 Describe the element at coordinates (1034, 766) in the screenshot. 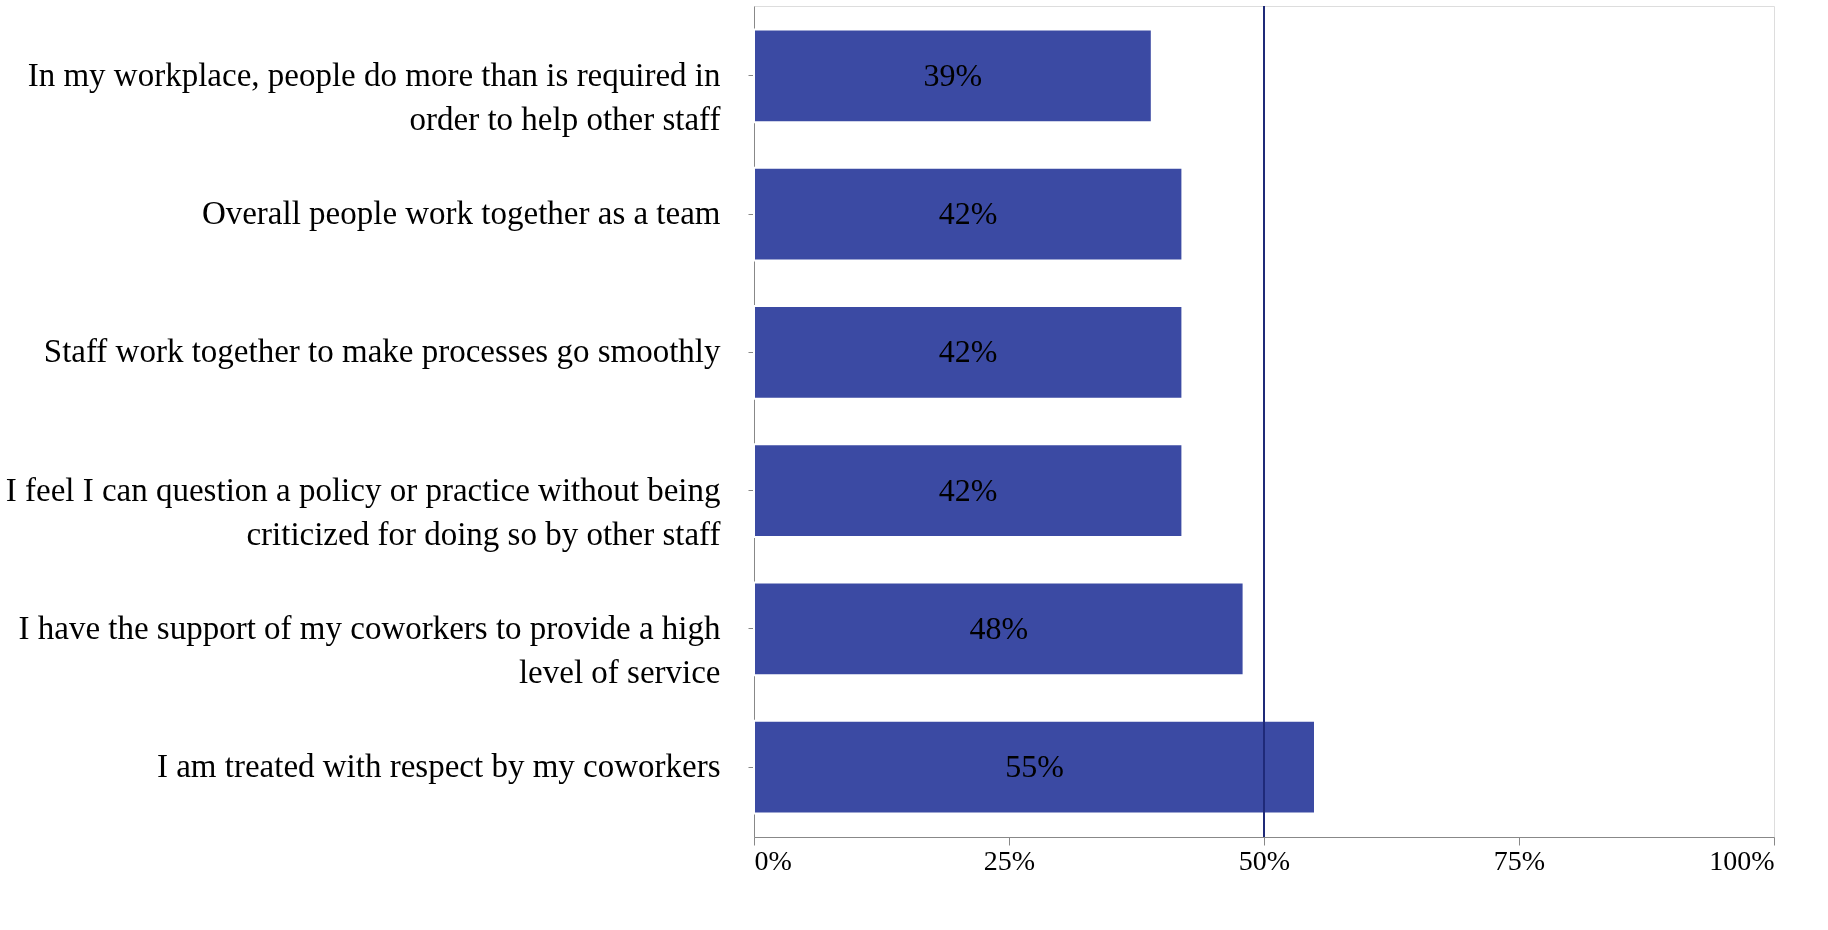

I see `data-label: 55%` at that location.